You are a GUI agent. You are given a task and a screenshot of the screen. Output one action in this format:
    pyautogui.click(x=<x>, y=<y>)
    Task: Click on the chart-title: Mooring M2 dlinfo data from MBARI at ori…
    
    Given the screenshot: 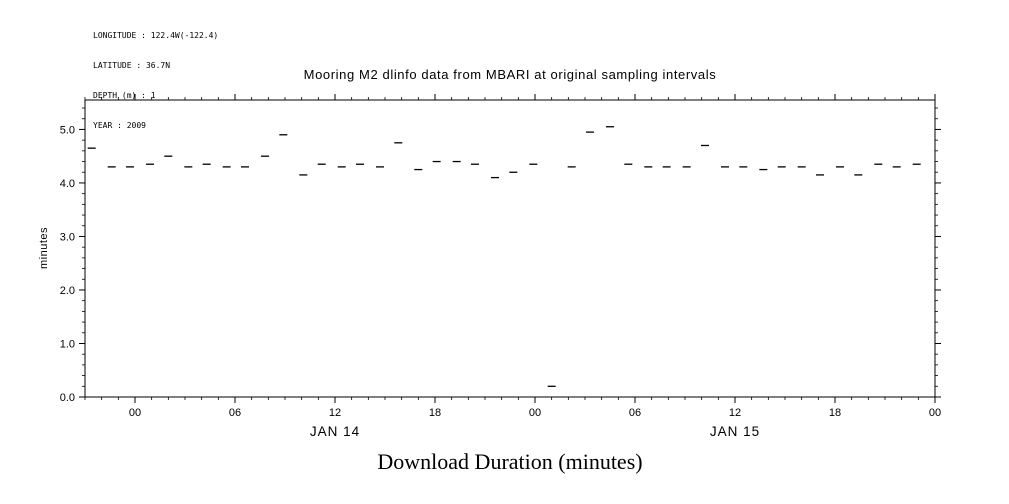 What is the action you would take?
    pyautogui.click(x=510, y=74)
    